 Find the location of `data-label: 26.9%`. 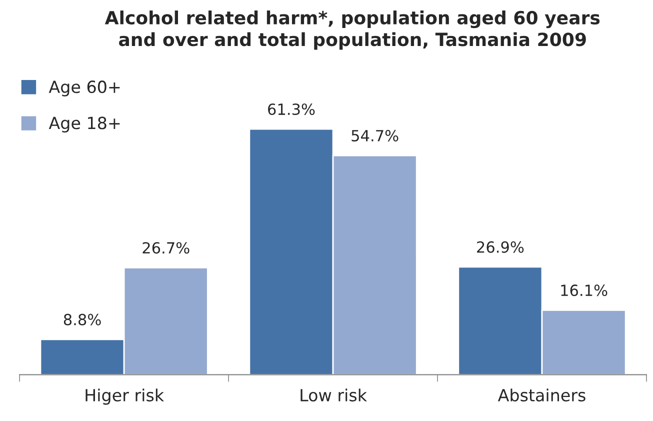

data-label: 26.9% is located at coordinates (500, 247).